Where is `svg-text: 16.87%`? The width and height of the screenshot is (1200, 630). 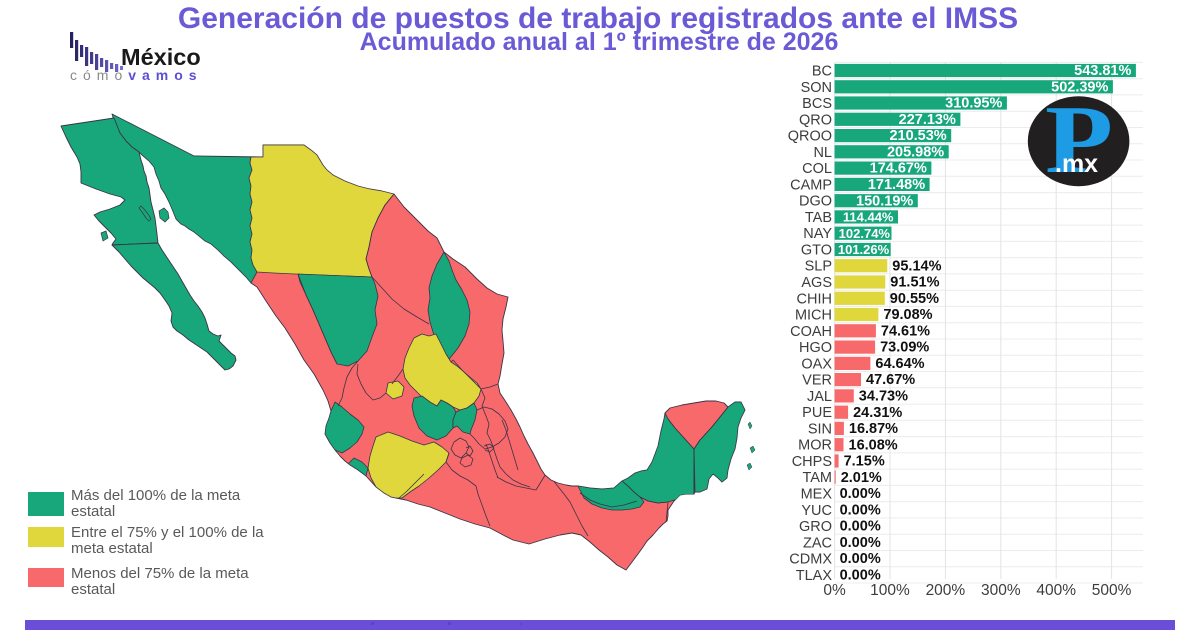
svg-text: 16.87% is located at coordinates (873, 429).